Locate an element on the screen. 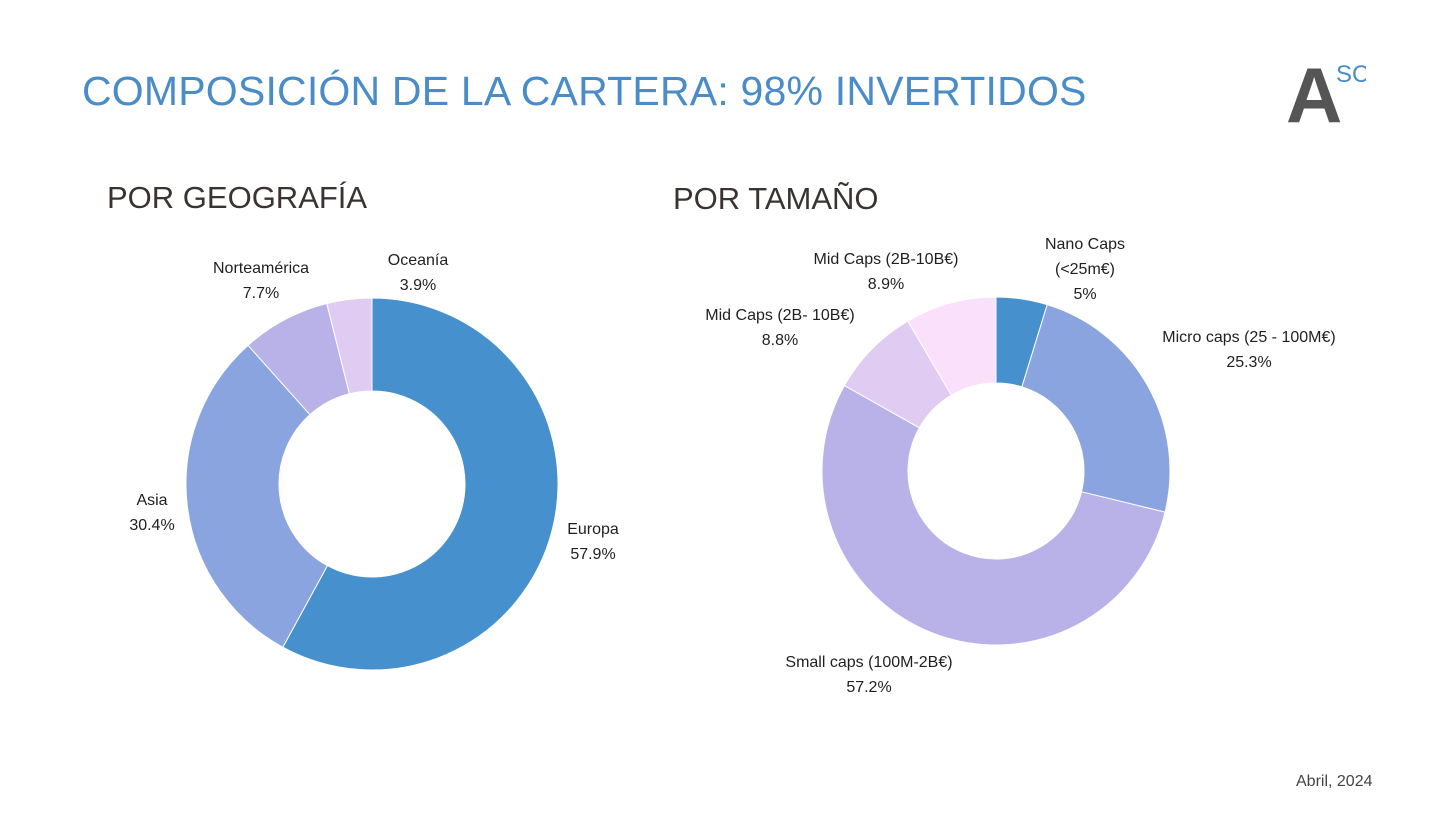 This screenshot has width=1456, height=819. size-label-value-3: 8.8% is located at coordinates (780, 340).